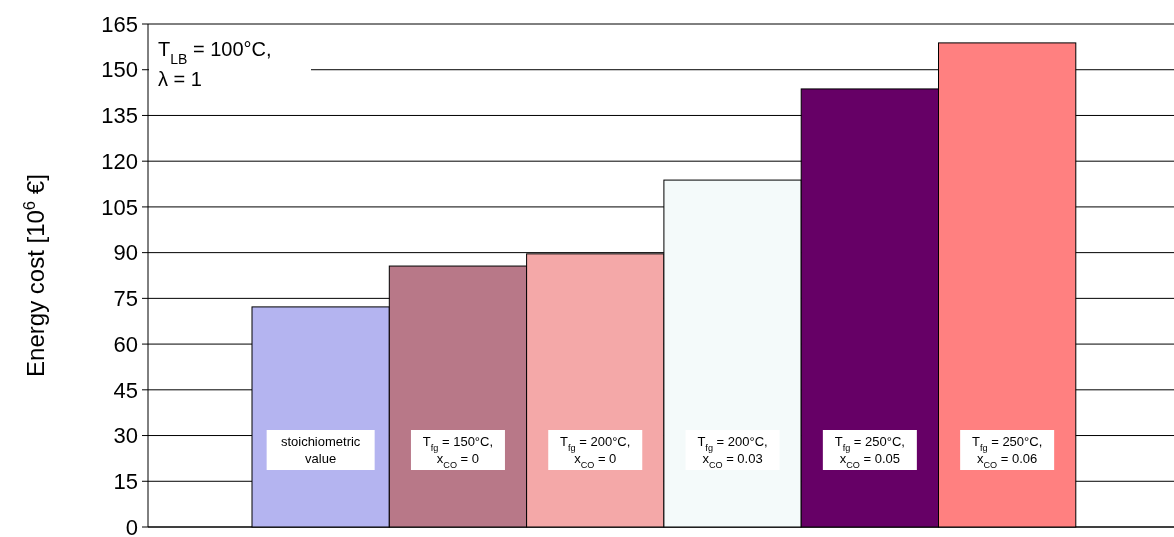 This screenshot has height=537, width=1174. Describe the element at coordinates (125, 344) in the screenshot. I see `y-tick-label: 60` at that location.